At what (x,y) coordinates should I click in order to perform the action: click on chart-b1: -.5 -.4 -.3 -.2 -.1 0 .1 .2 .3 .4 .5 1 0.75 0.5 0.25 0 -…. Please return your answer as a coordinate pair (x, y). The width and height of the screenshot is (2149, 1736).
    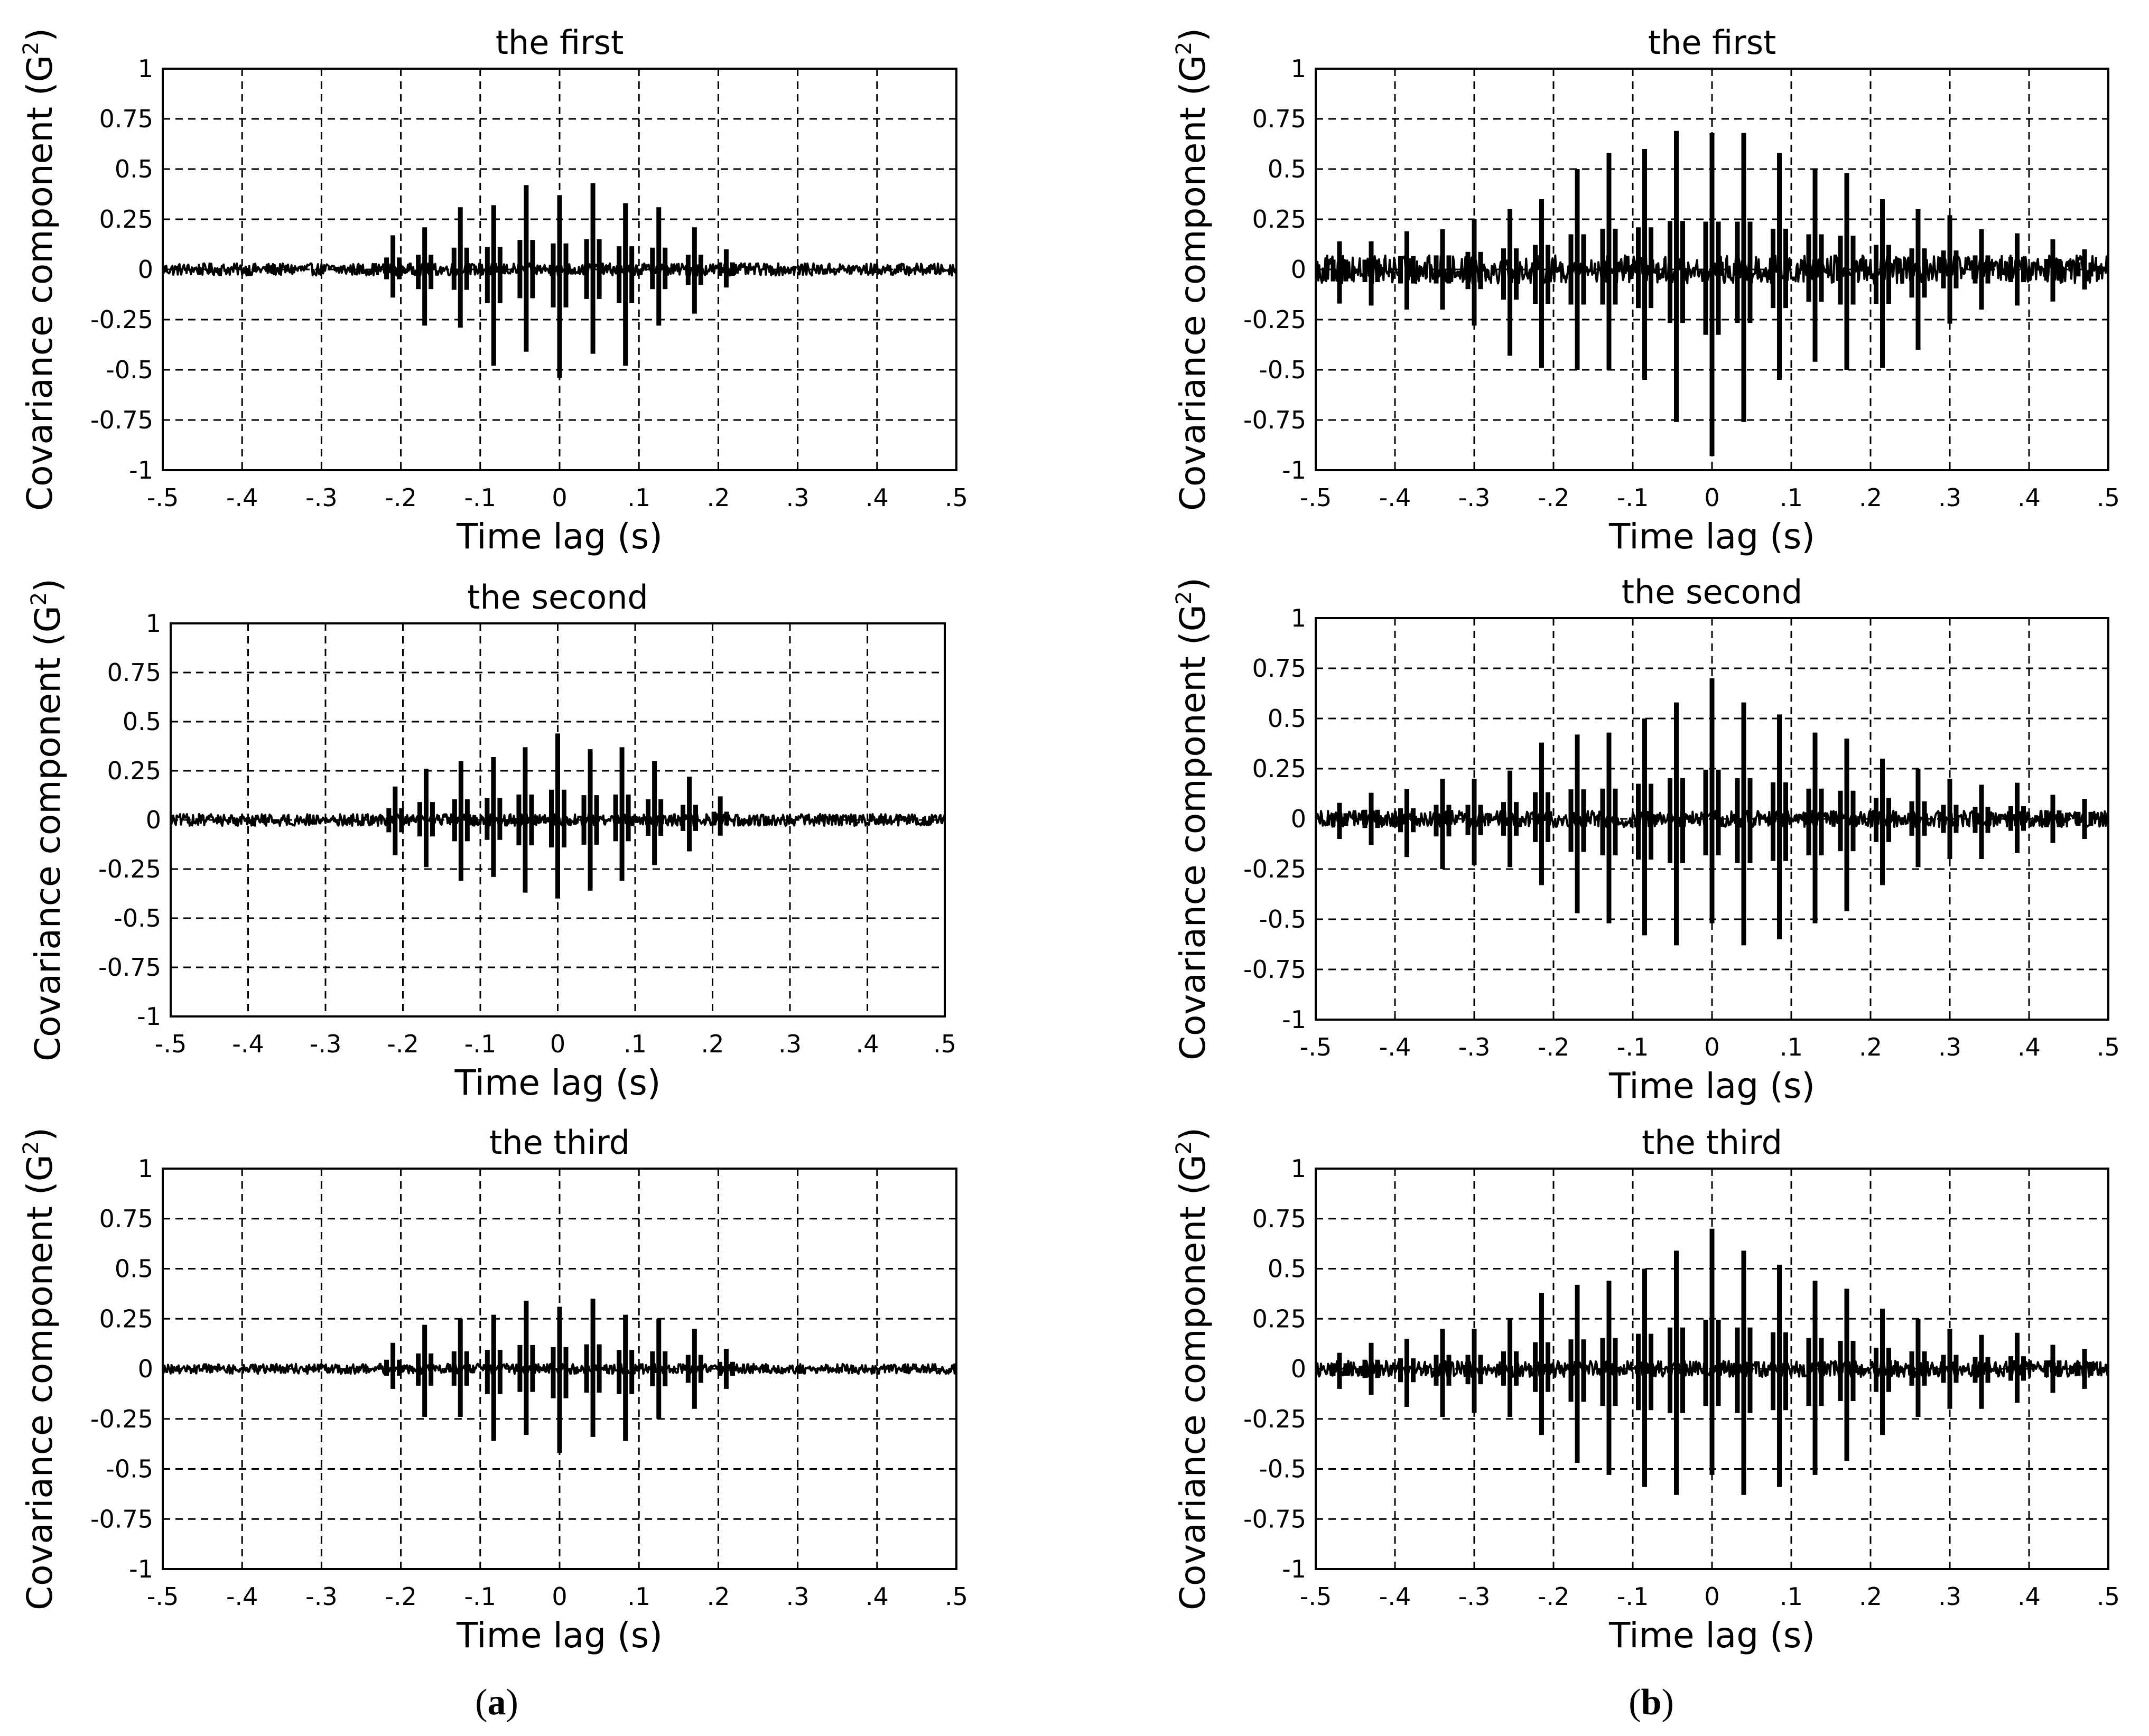
    Looking at the image, I should click on (1646, 290).